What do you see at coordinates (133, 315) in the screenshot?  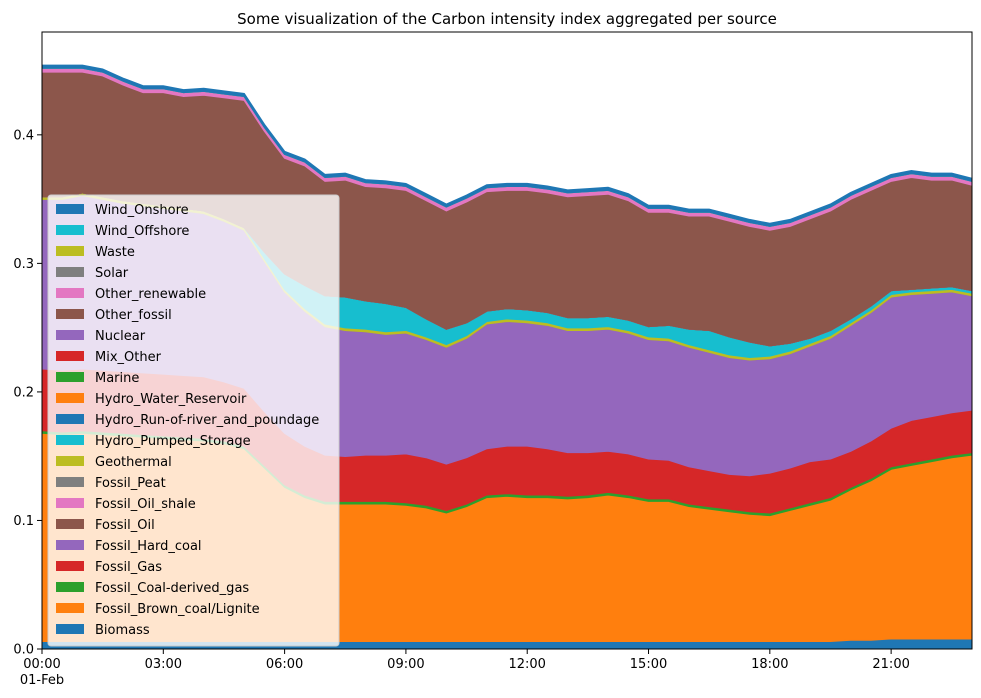 I see `legend-label: Other_fossil` at bounding box center [133, 315].